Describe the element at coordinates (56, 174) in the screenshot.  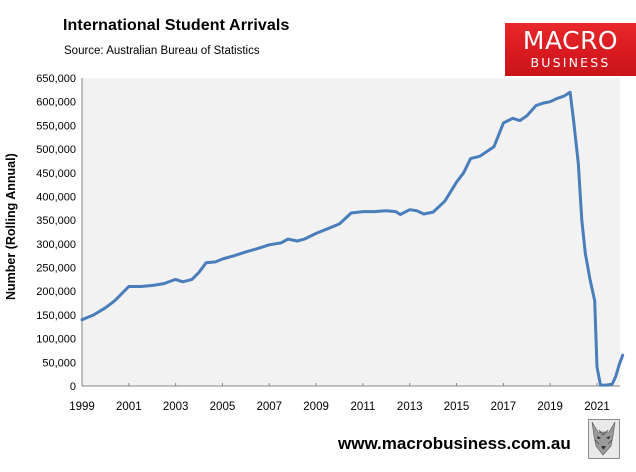
I see `y-tick-label: 450,000` at that location.